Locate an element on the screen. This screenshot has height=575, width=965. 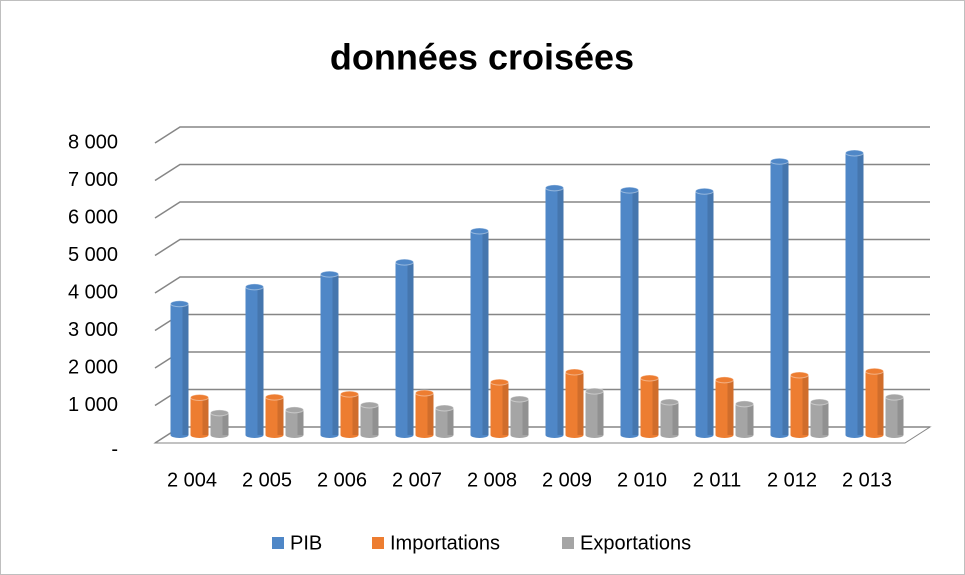
legend-label: PIB is located at coordinates (306, 543).